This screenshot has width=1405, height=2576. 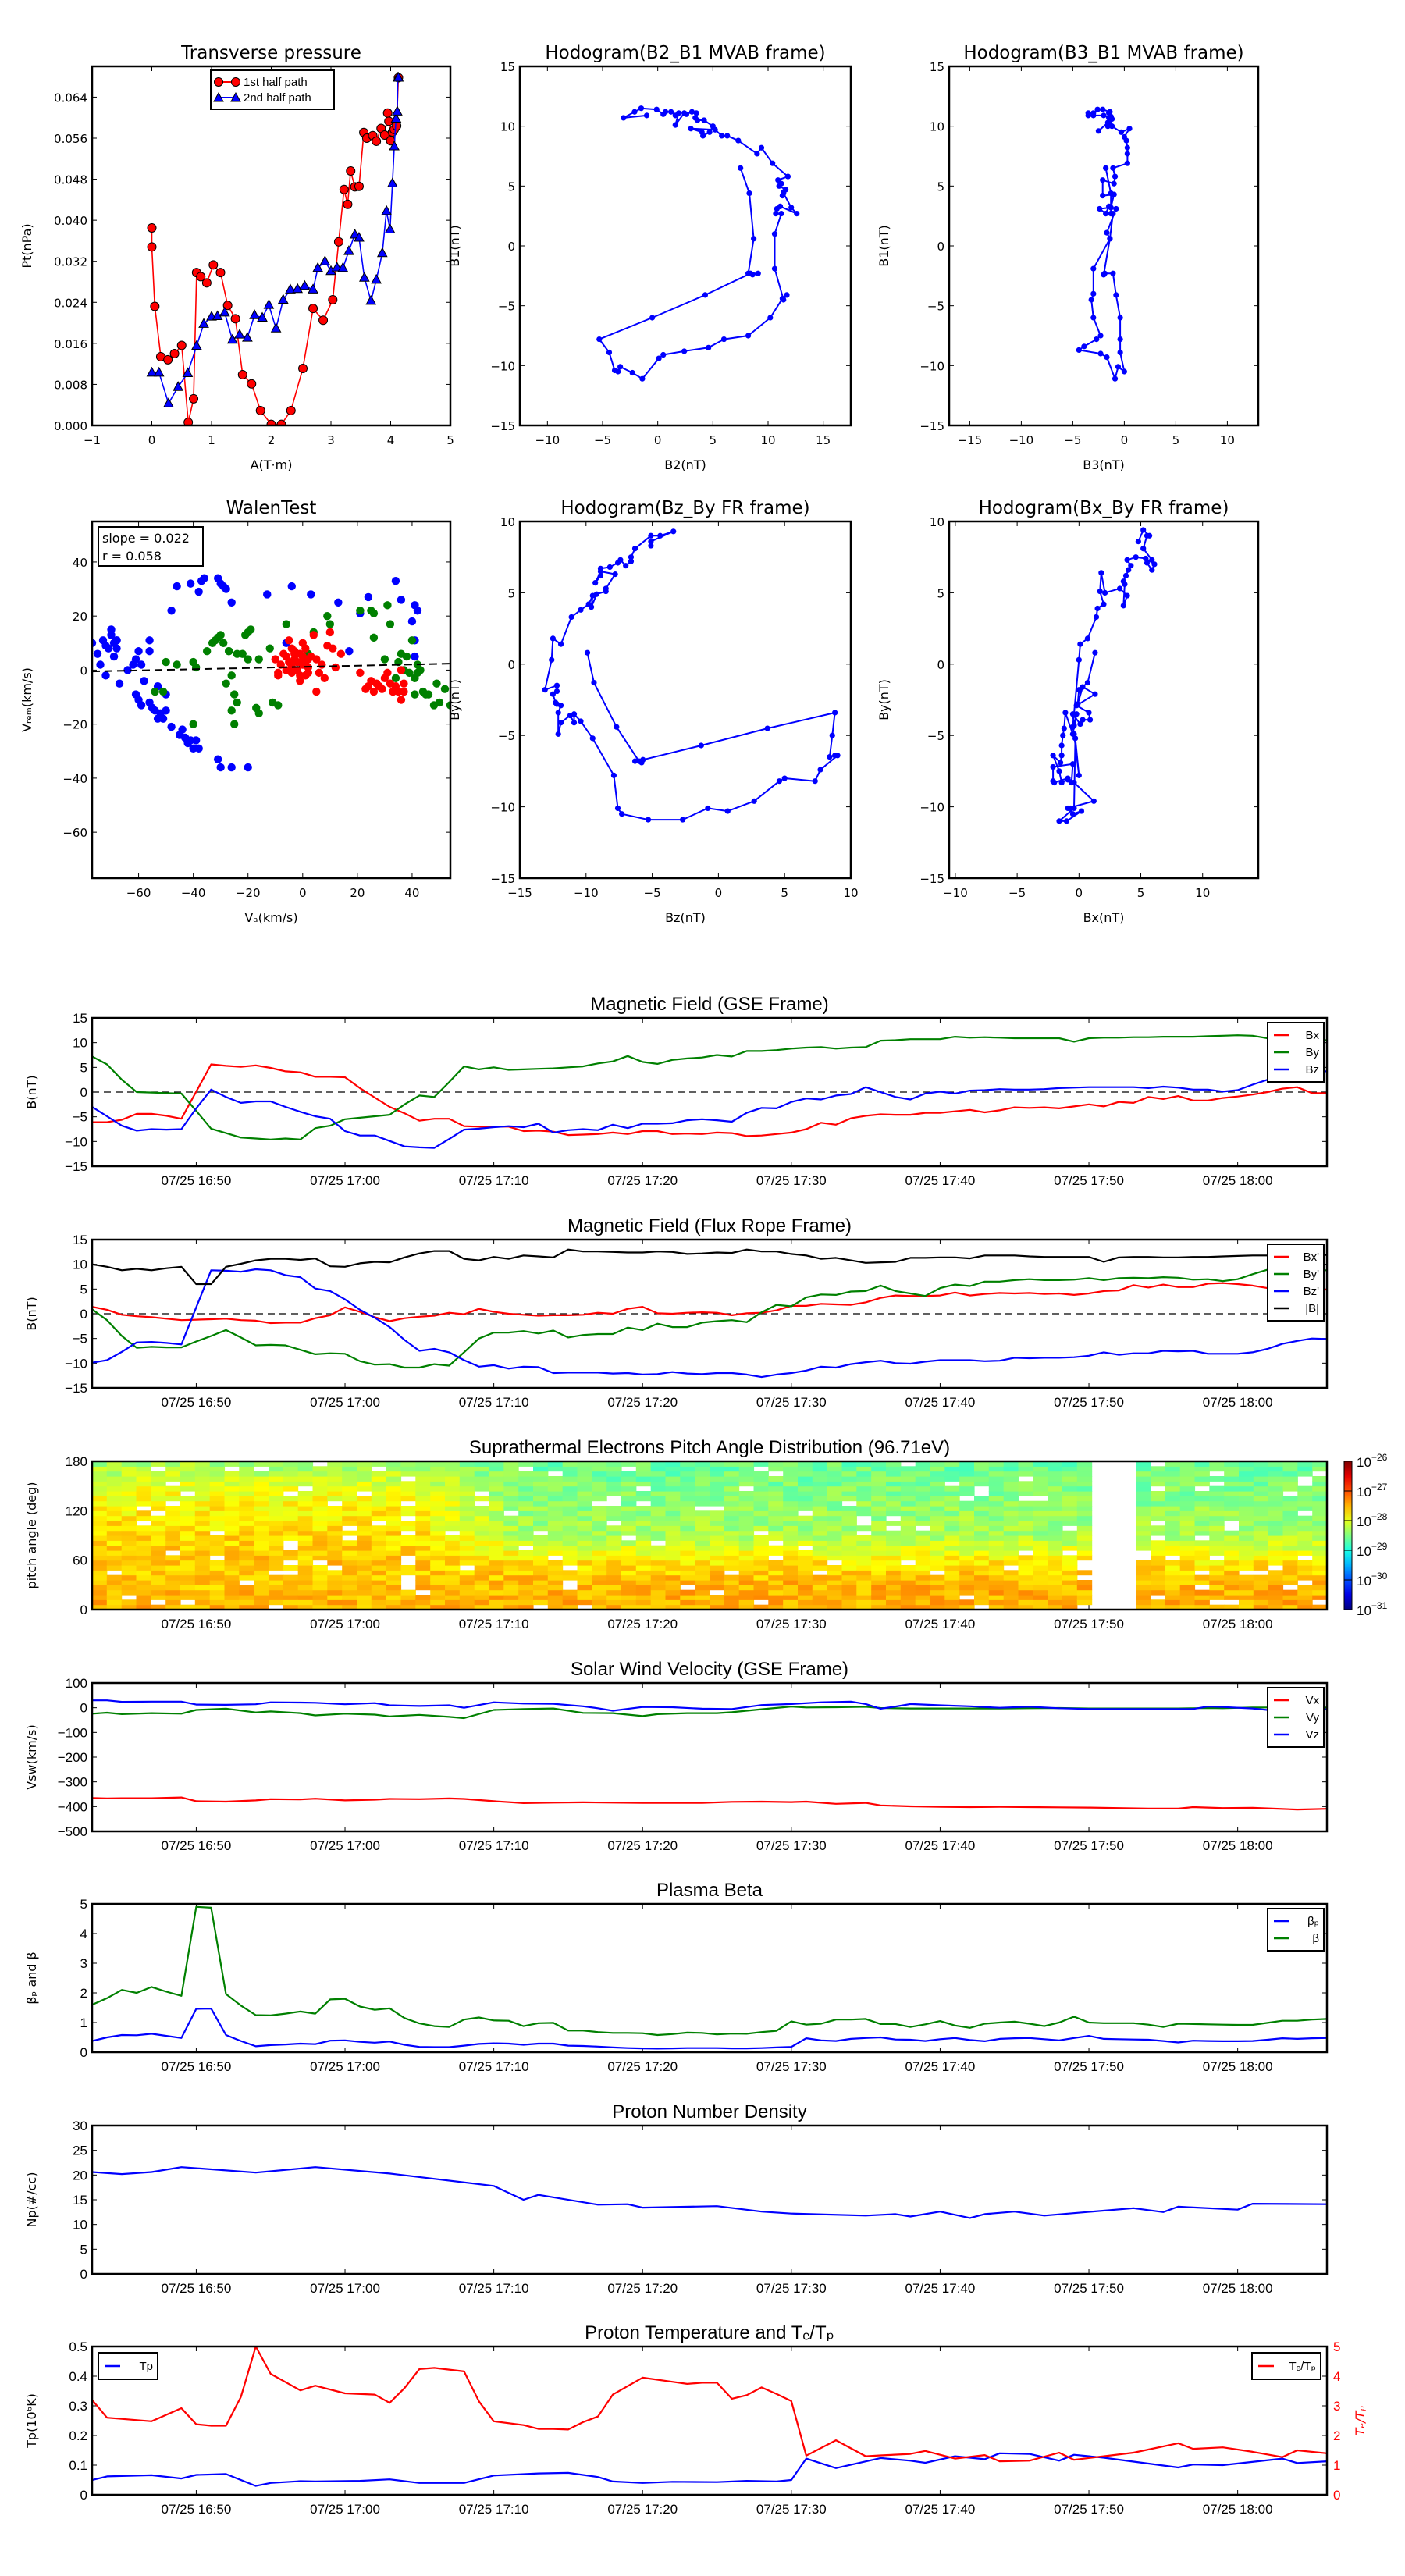 I want to click on x-tick-label: 07/25 17:10, so click(x=494, y=2509).